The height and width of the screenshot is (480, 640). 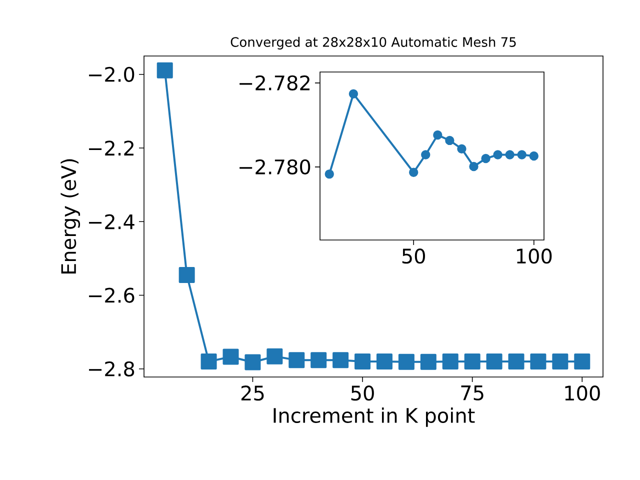 I want to click on y-tick-label: −2.8, so click(x=111, y=368).